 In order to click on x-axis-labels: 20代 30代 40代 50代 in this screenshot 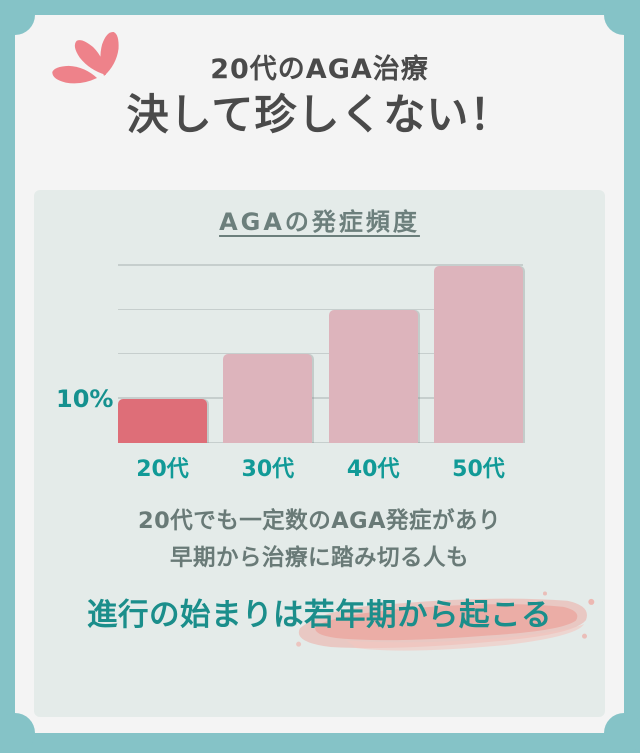, I will do `click(320, 467)`.